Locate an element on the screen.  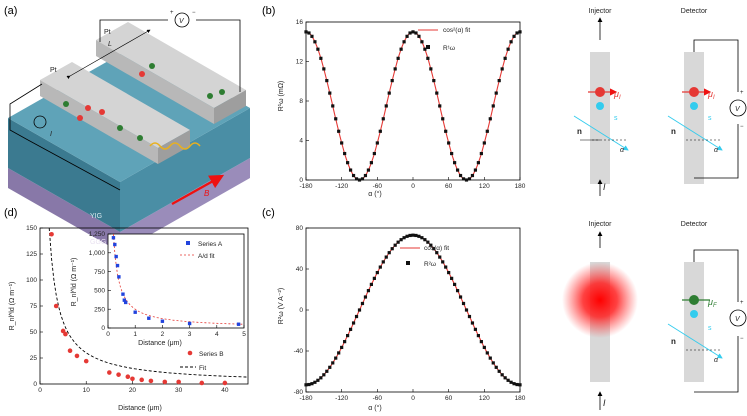
chart-c-ylabel: R²ω (V A⁻²) is located at coordinates (281, 306).